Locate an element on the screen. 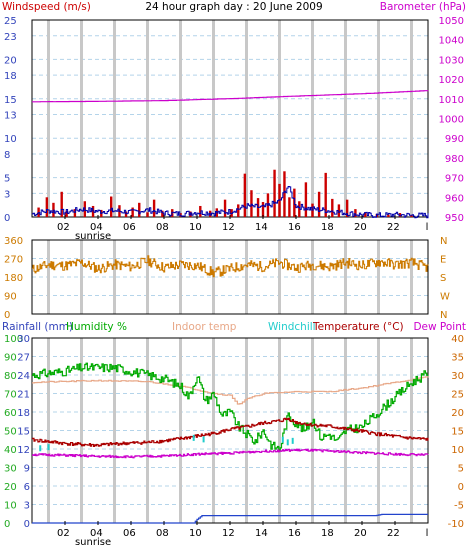 This screenshot has height=557, width=468. p1-xlabel-14: 14 is located at coordinates (261, 227).